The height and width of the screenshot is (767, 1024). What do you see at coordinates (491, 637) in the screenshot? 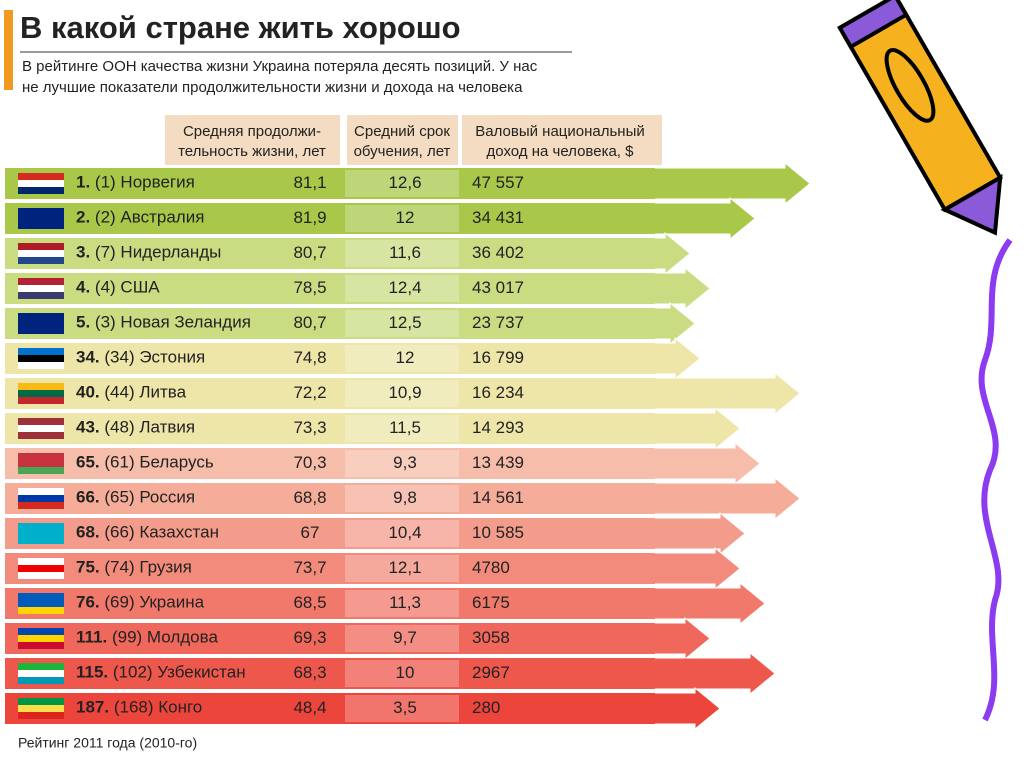
I see `gni-per-capita: 3058` at bounding box center [491, 637].